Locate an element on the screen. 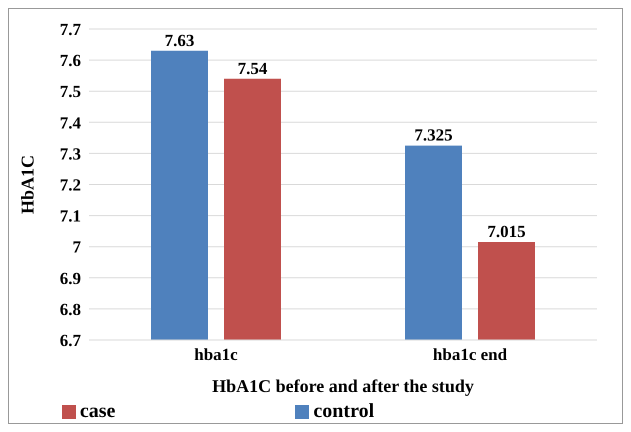  x-tick-label: hba1c is located at coordinates (216, 354).